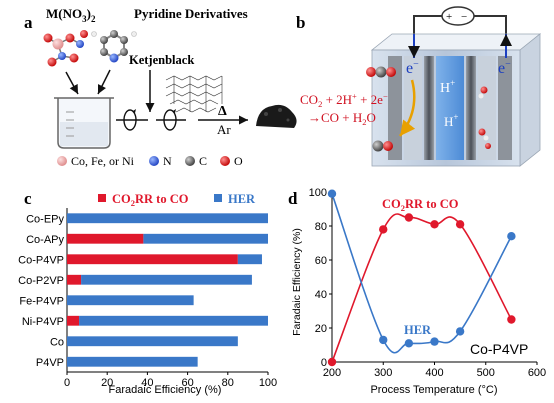 The height and width of the screenshot is (403, 554). What do you see at coordinates (45, 240) in the screenshot?
I see `c-category-label: Co-APy` at bounding box center [45, 240].